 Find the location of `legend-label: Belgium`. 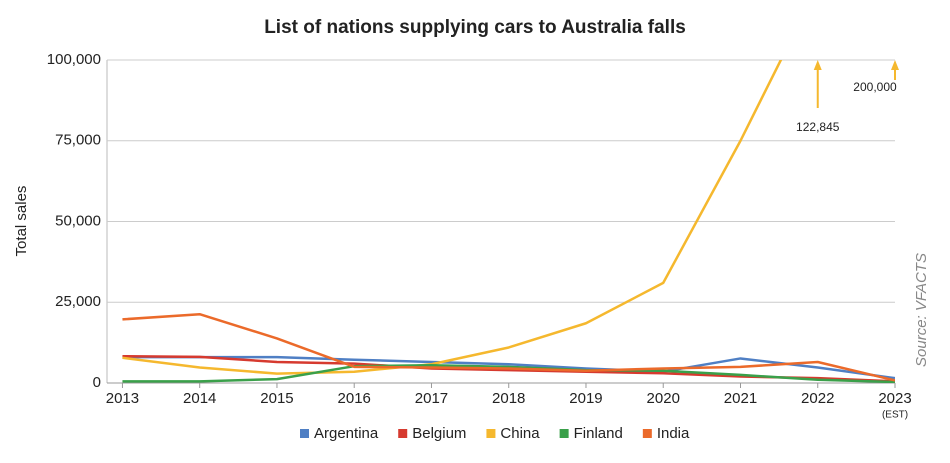

legend-label: Belgium is located at coordinates (439, 433).